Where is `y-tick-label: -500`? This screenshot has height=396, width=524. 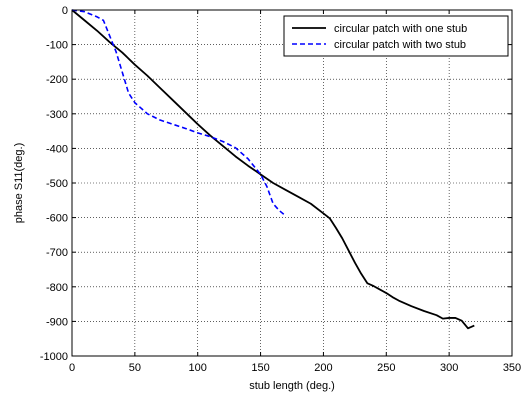
y-tick-label: -500 is located at coordinates (57, 184).